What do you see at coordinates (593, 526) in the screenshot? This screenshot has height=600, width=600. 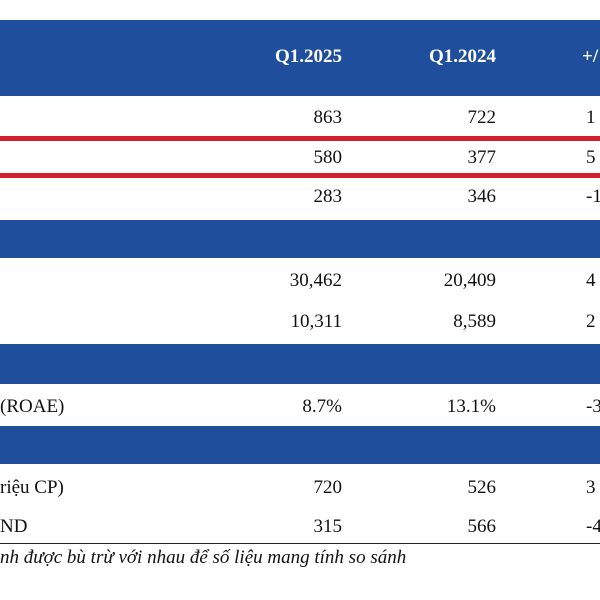 I see `cell-change: -4` at bounding box center [593, 526].